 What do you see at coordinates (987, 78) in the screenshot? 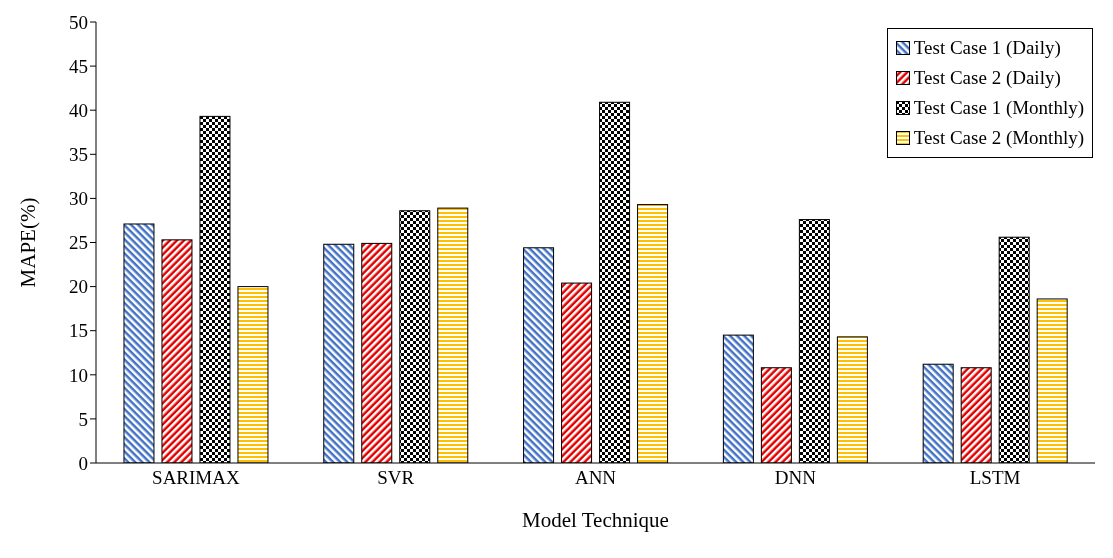
I see `legend-label: Test Case 2 (Daily)` at bounding box center [987, 78].